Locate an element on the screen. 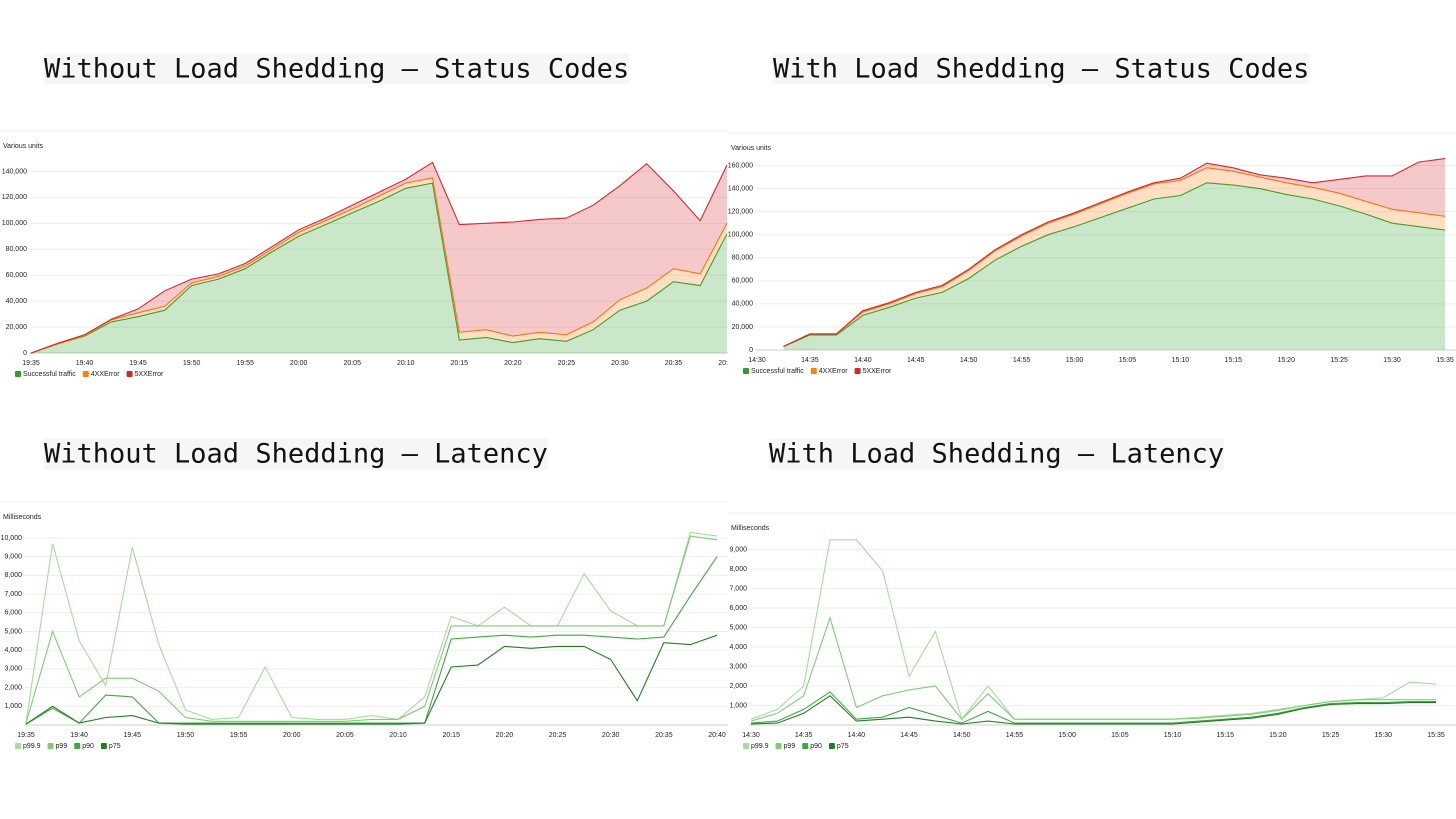 The image size is (1456, 819). y-tick-label: 10,000 is located at coordinates (12, 538).